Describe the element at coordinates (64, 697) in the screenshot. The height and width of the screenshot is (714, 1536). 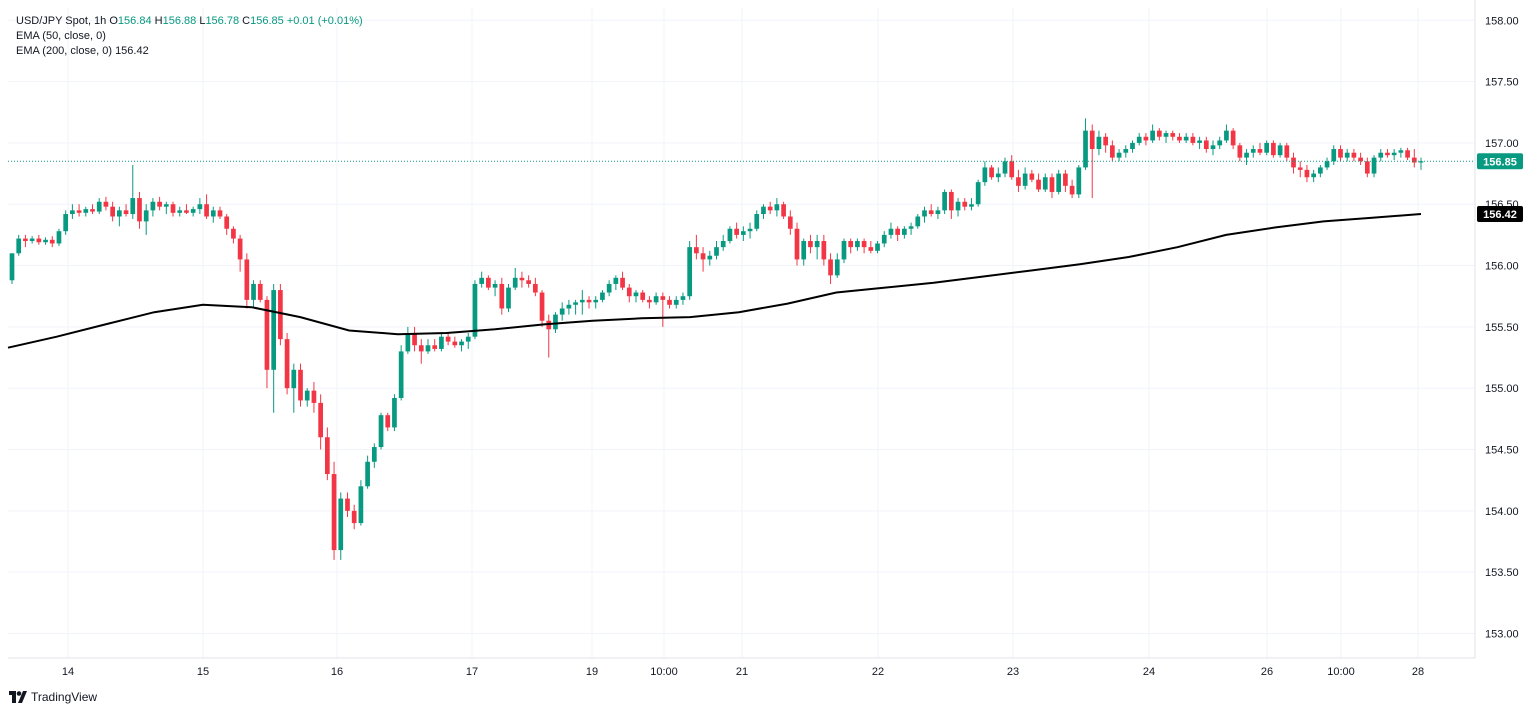
I see `brand-name: TradingView` at that location.